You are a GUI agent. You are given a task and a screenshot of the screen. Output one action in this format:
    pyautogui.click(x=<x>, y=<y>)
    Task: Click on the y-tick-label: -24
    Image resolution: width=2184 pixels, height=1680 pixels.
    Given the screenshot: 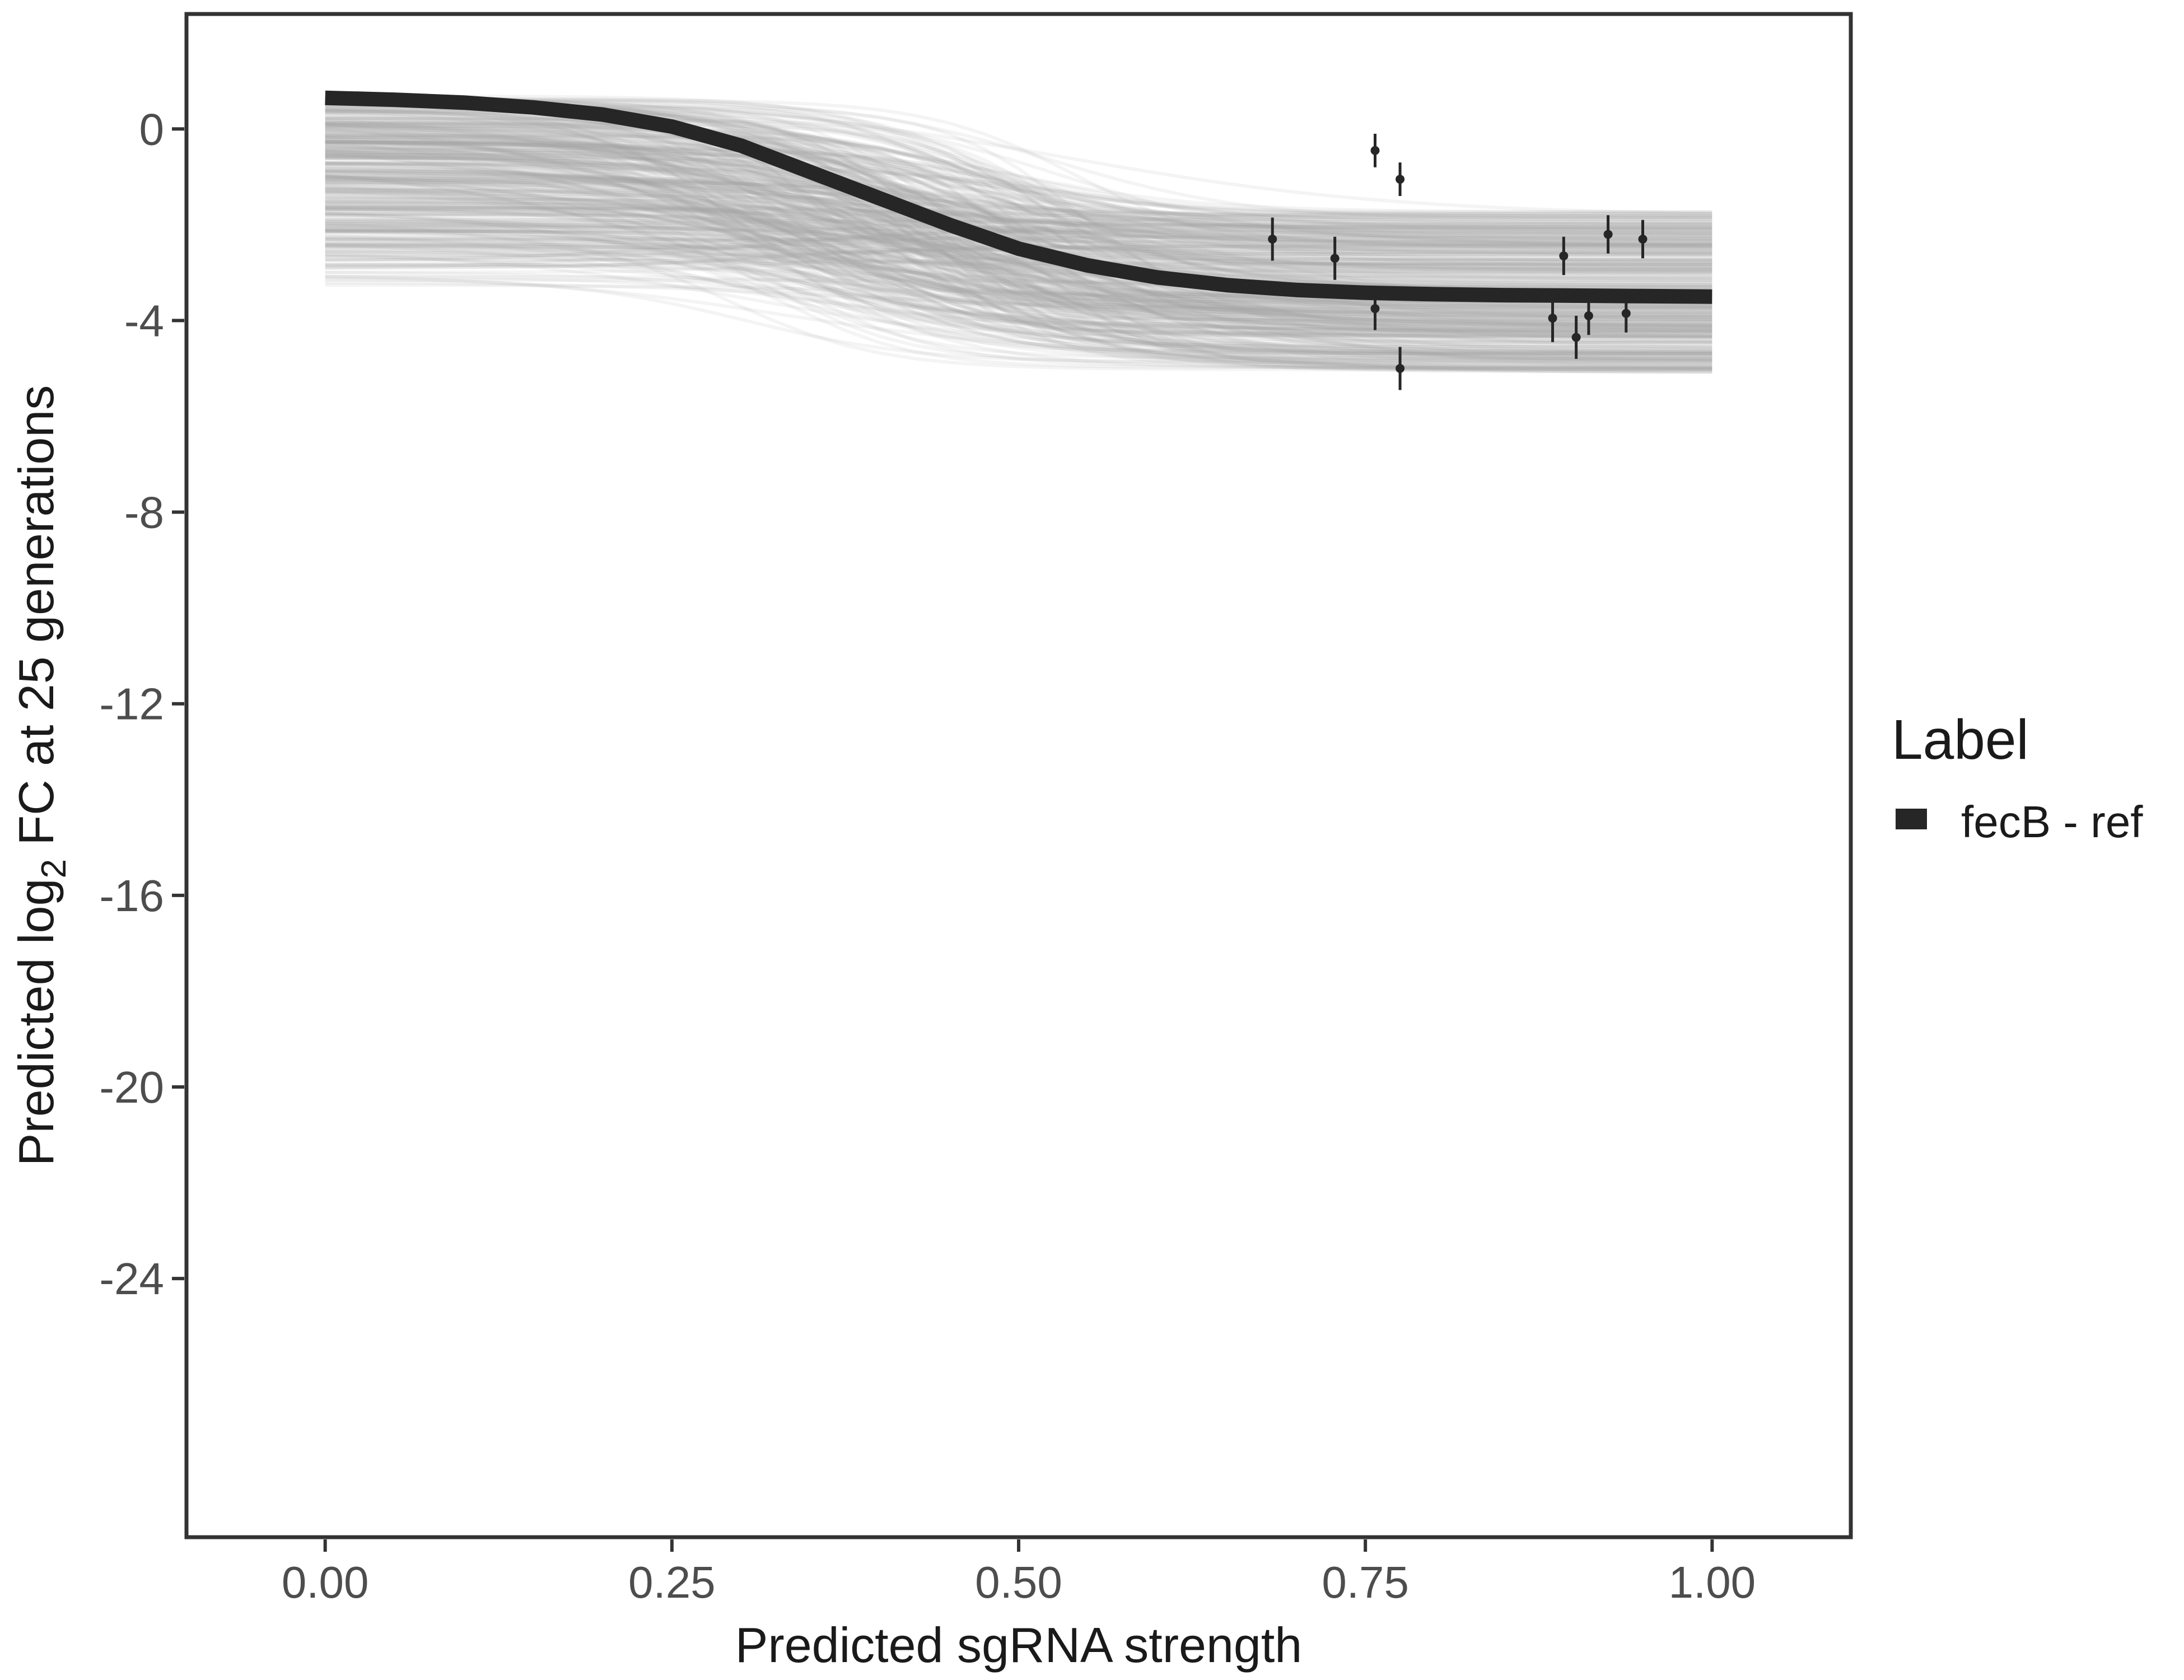 What is the action you would take?
    pyautogui.click(x=132, y=1279)
    